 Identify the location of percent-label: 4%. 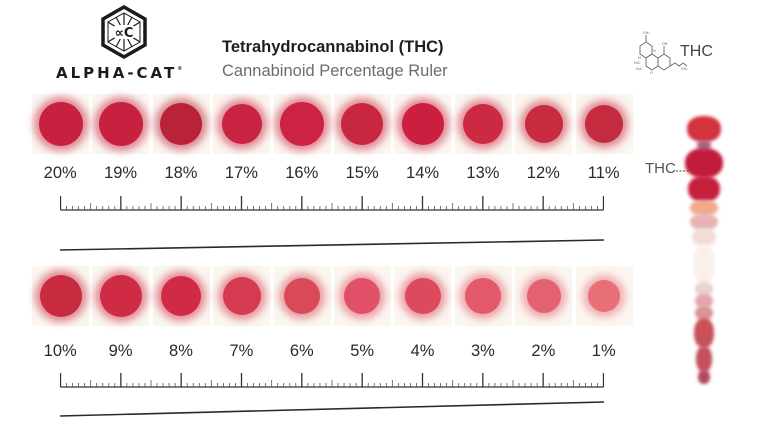
(422, 351).